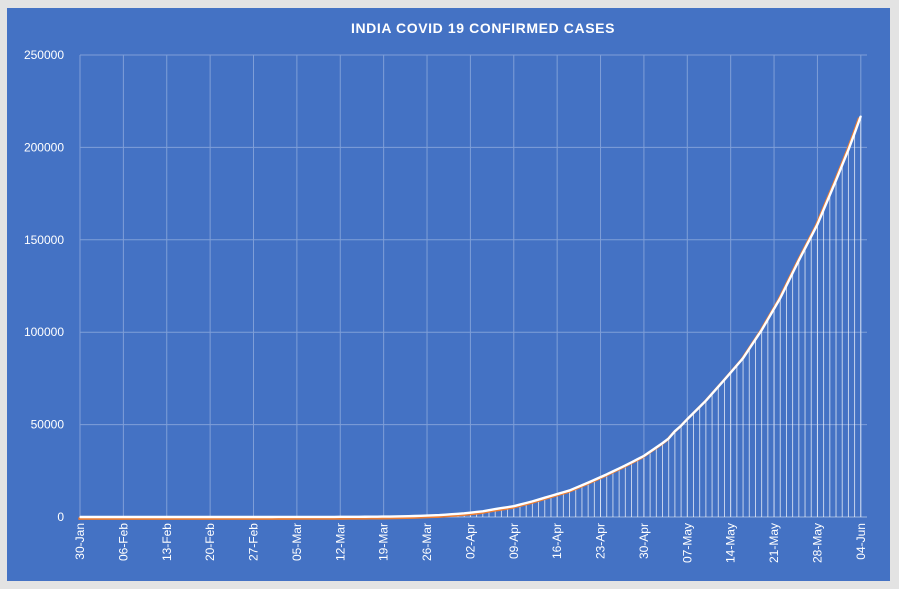 The height and width of the screenshot is (589, 899). Describe the element at coordinates (44, 55) in the screenshot. I see `y-tick-label: 250000` at that location.